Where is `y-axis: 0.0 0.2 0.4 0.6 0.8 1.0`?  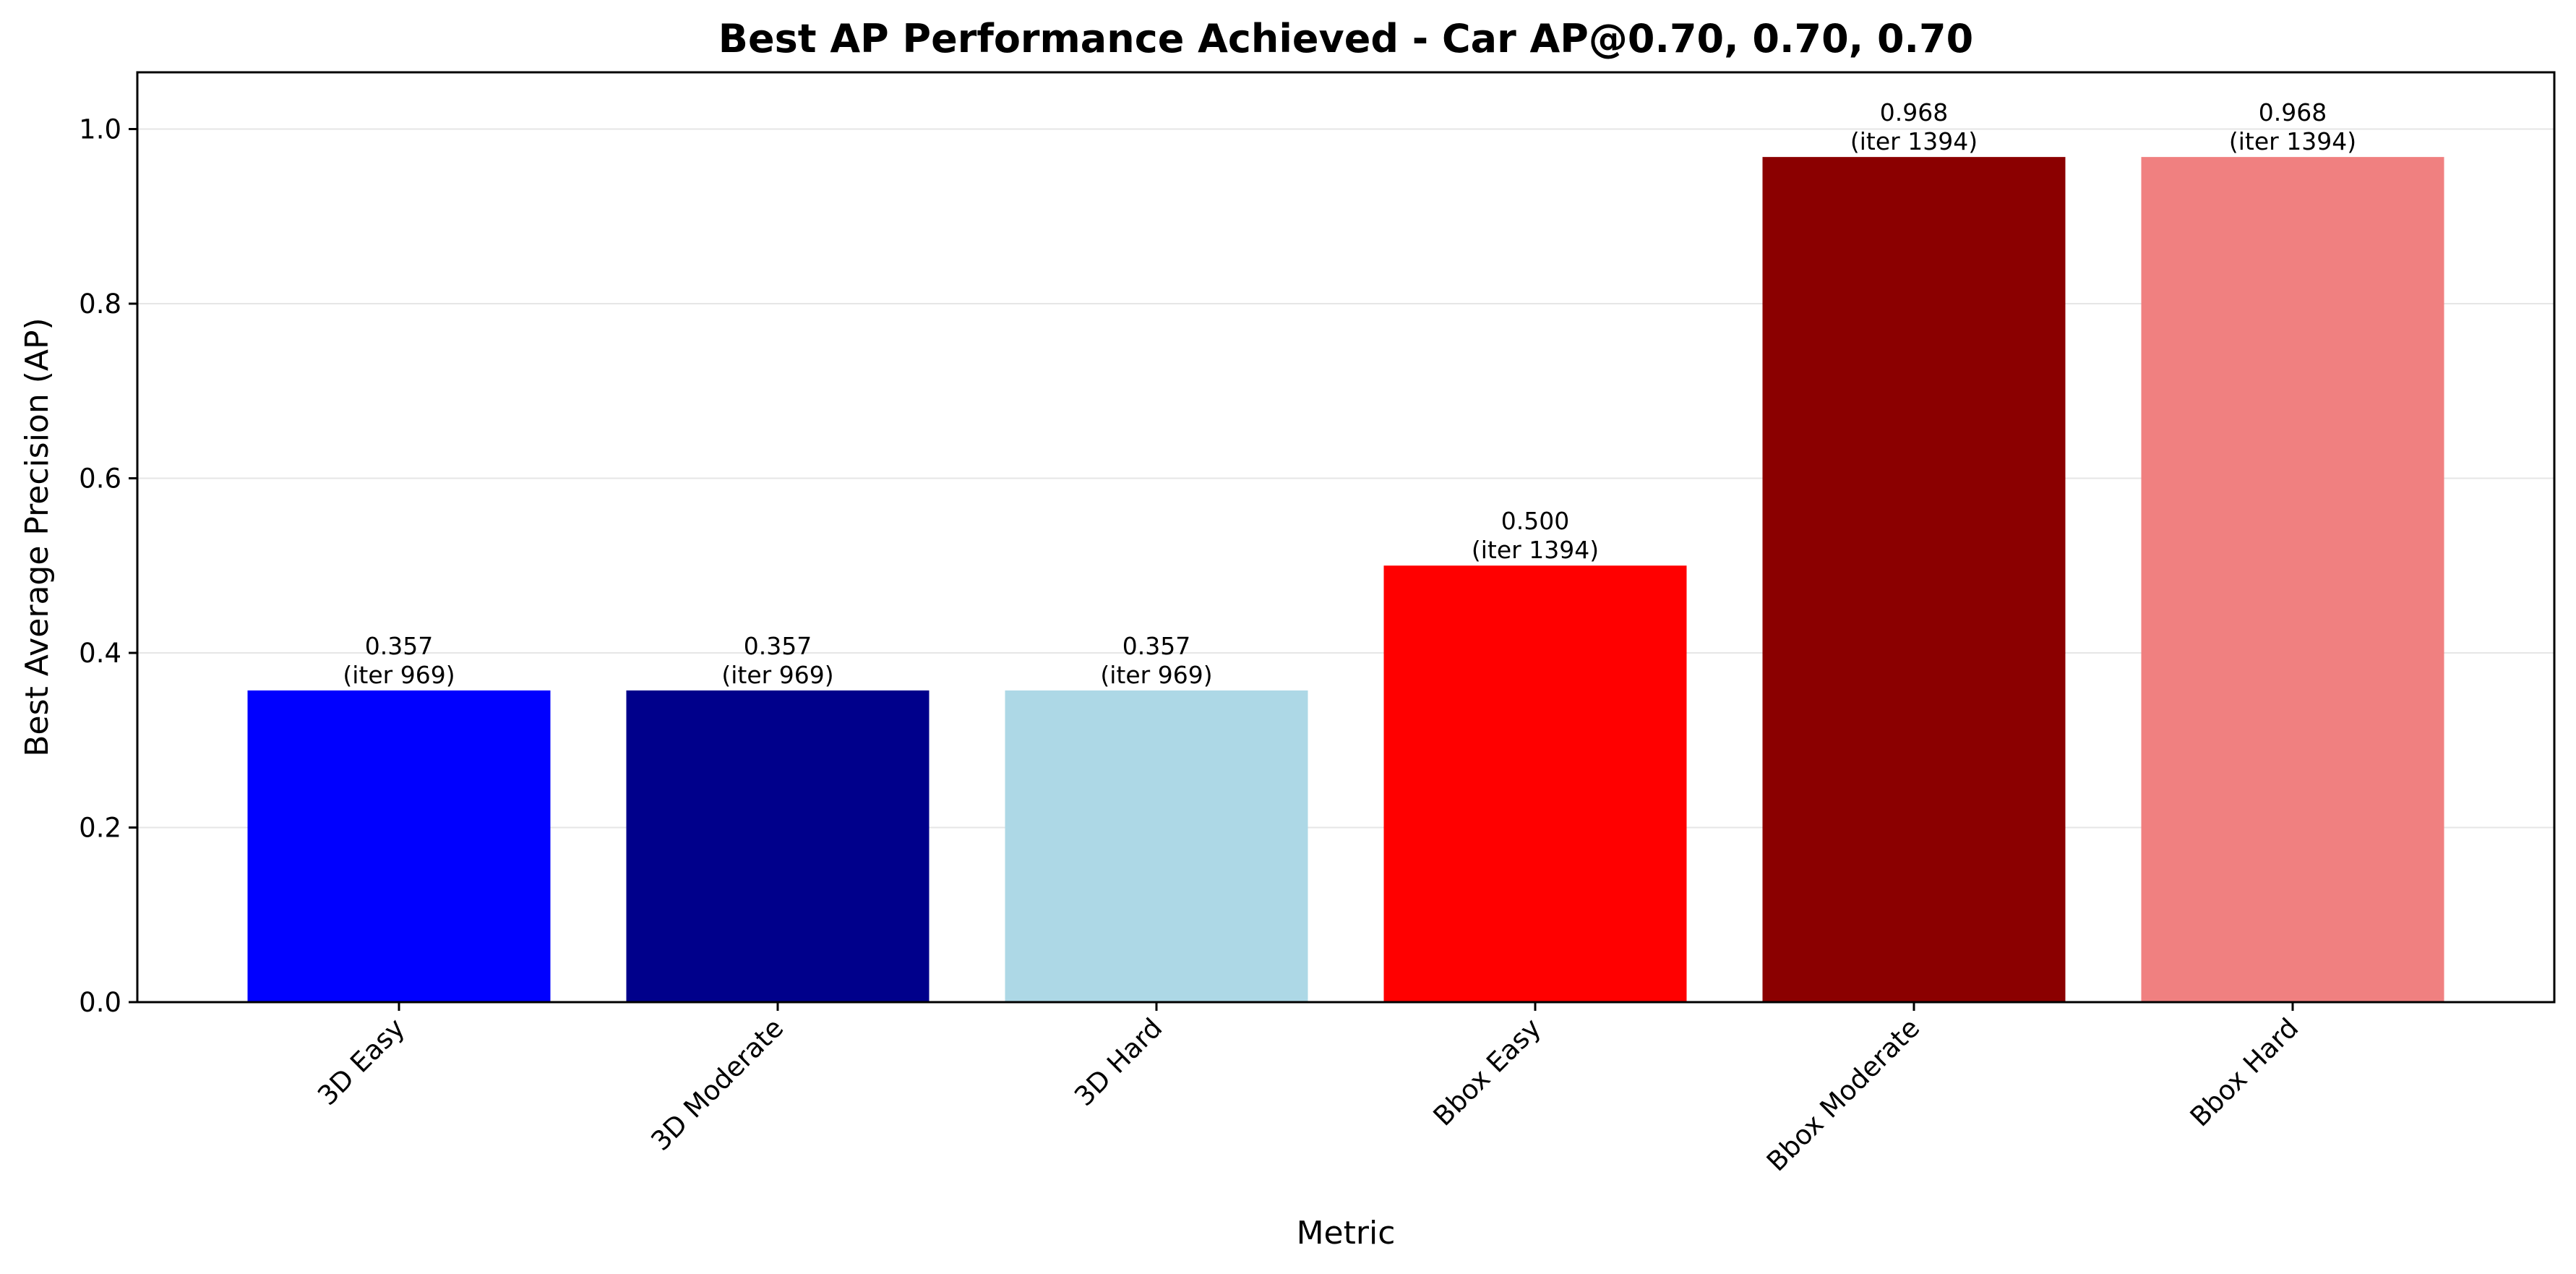
y-axis: 0.0 0.2 0.4 0.6 0.8 1.0 is located at coordinates (108, 566).